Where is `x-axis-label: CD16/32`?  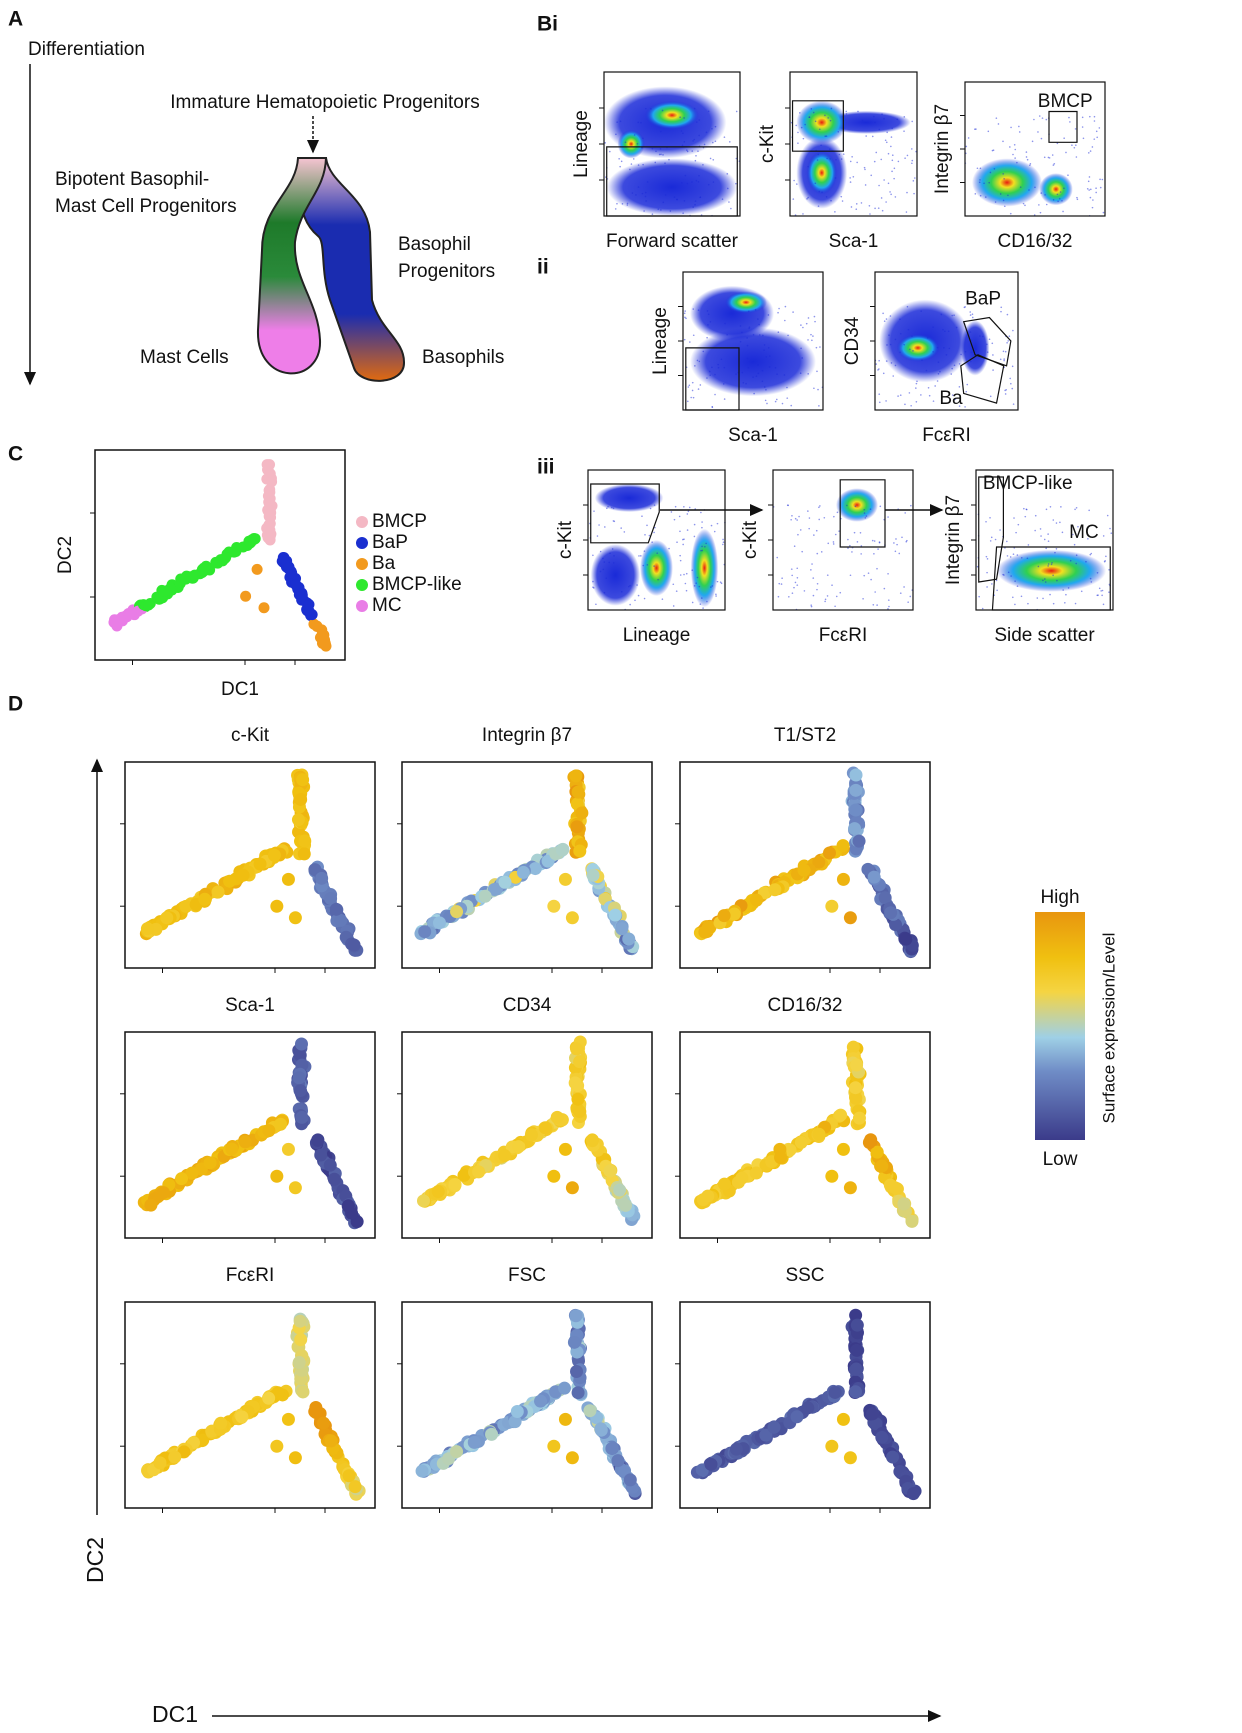
x-axis-label: CD16/32 is located at coordinates (1035, 241).